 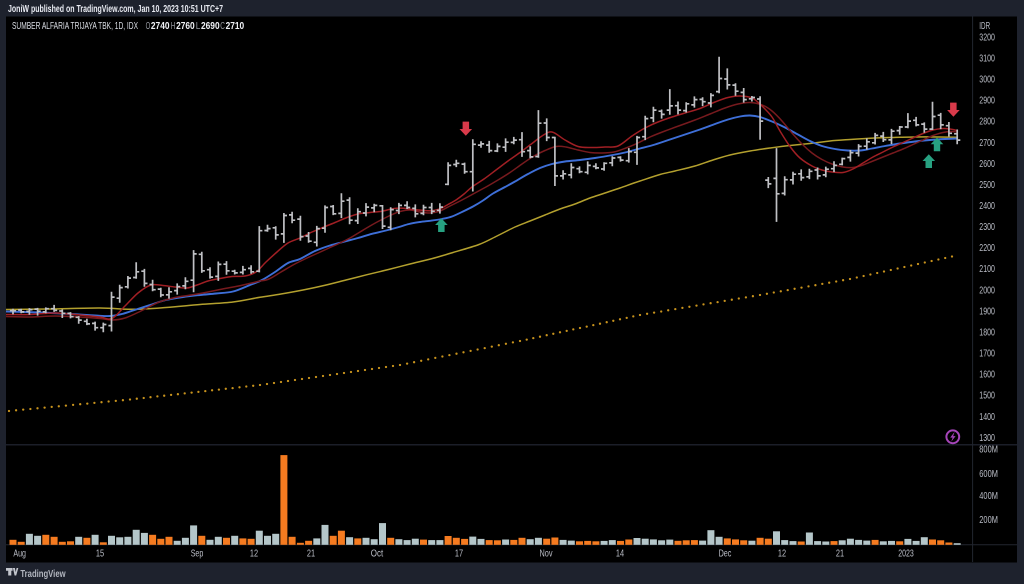 What do you see at coordinates (197, 553) in the screenshot?
I see `svg-text: Sep` at bounding box center [197, 553].